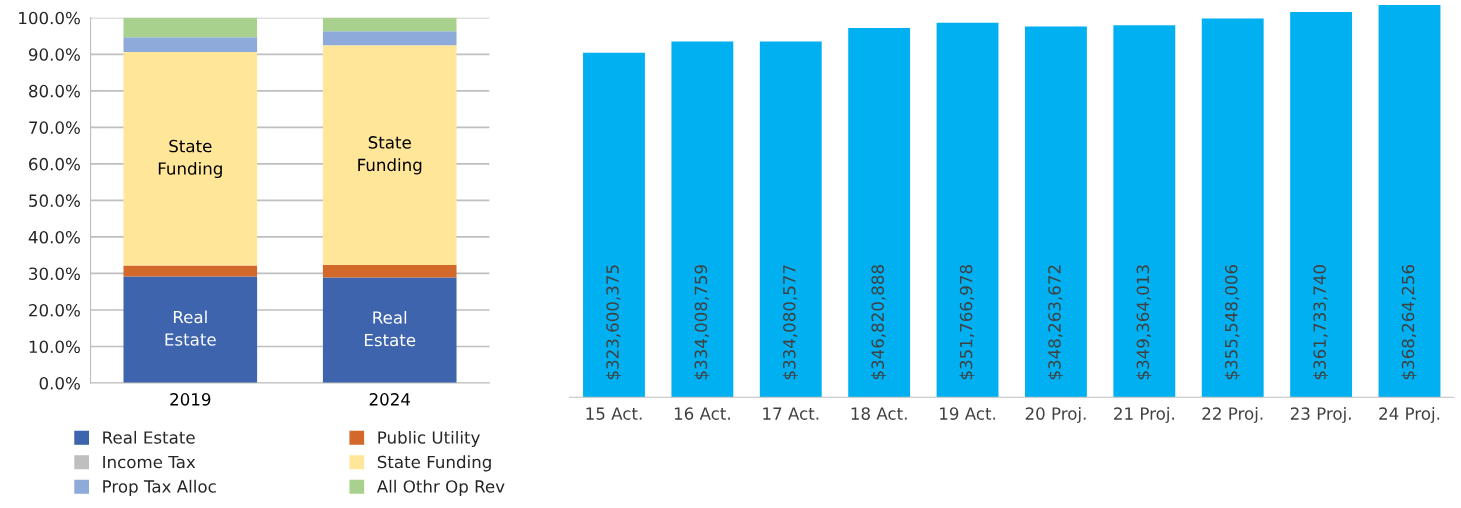 The height and width of the screenshot is (508, 1461). I want to click on x-tick-label: 21 Proj., so click(1144, 415).